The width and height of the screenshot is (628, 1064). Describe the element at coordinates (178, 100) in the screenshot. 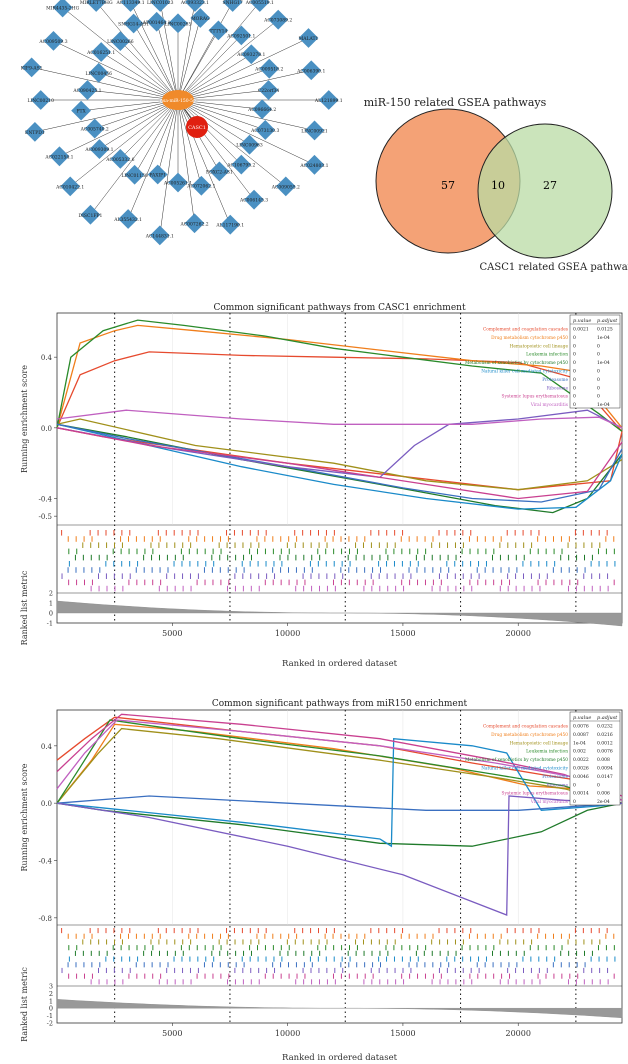

I see `center-node` at that location.